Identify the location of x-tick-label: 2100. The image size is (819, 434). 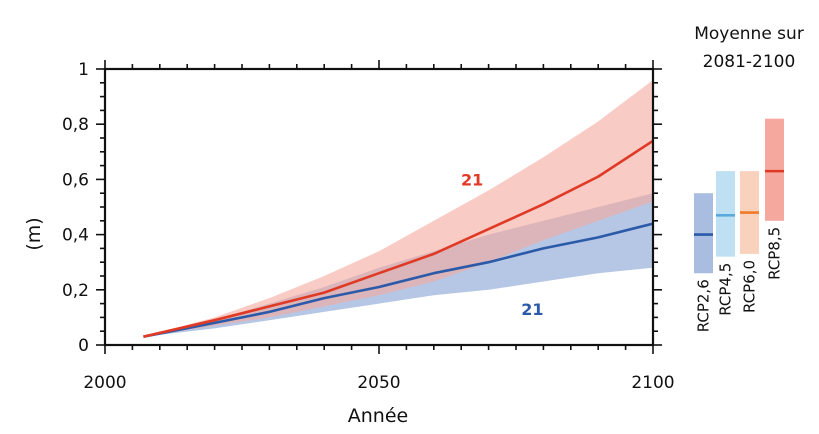
(652, 383).